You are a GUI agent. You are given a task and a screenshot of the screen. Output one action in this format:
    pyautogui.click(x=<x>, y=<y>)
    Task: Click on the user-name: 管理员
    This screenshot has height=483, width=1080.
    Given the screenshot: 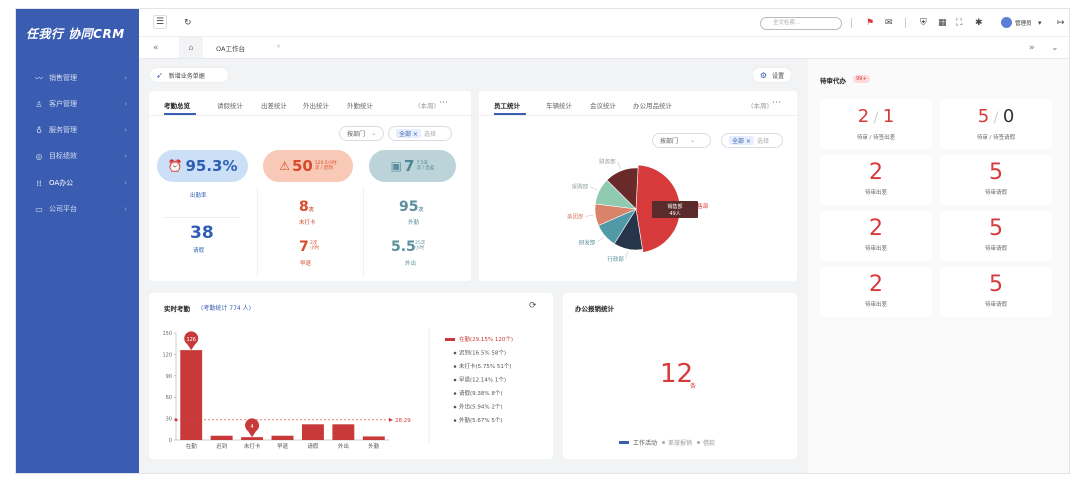 What is the action you would take?
    pyautogui.click(x=1023, y=24)
    